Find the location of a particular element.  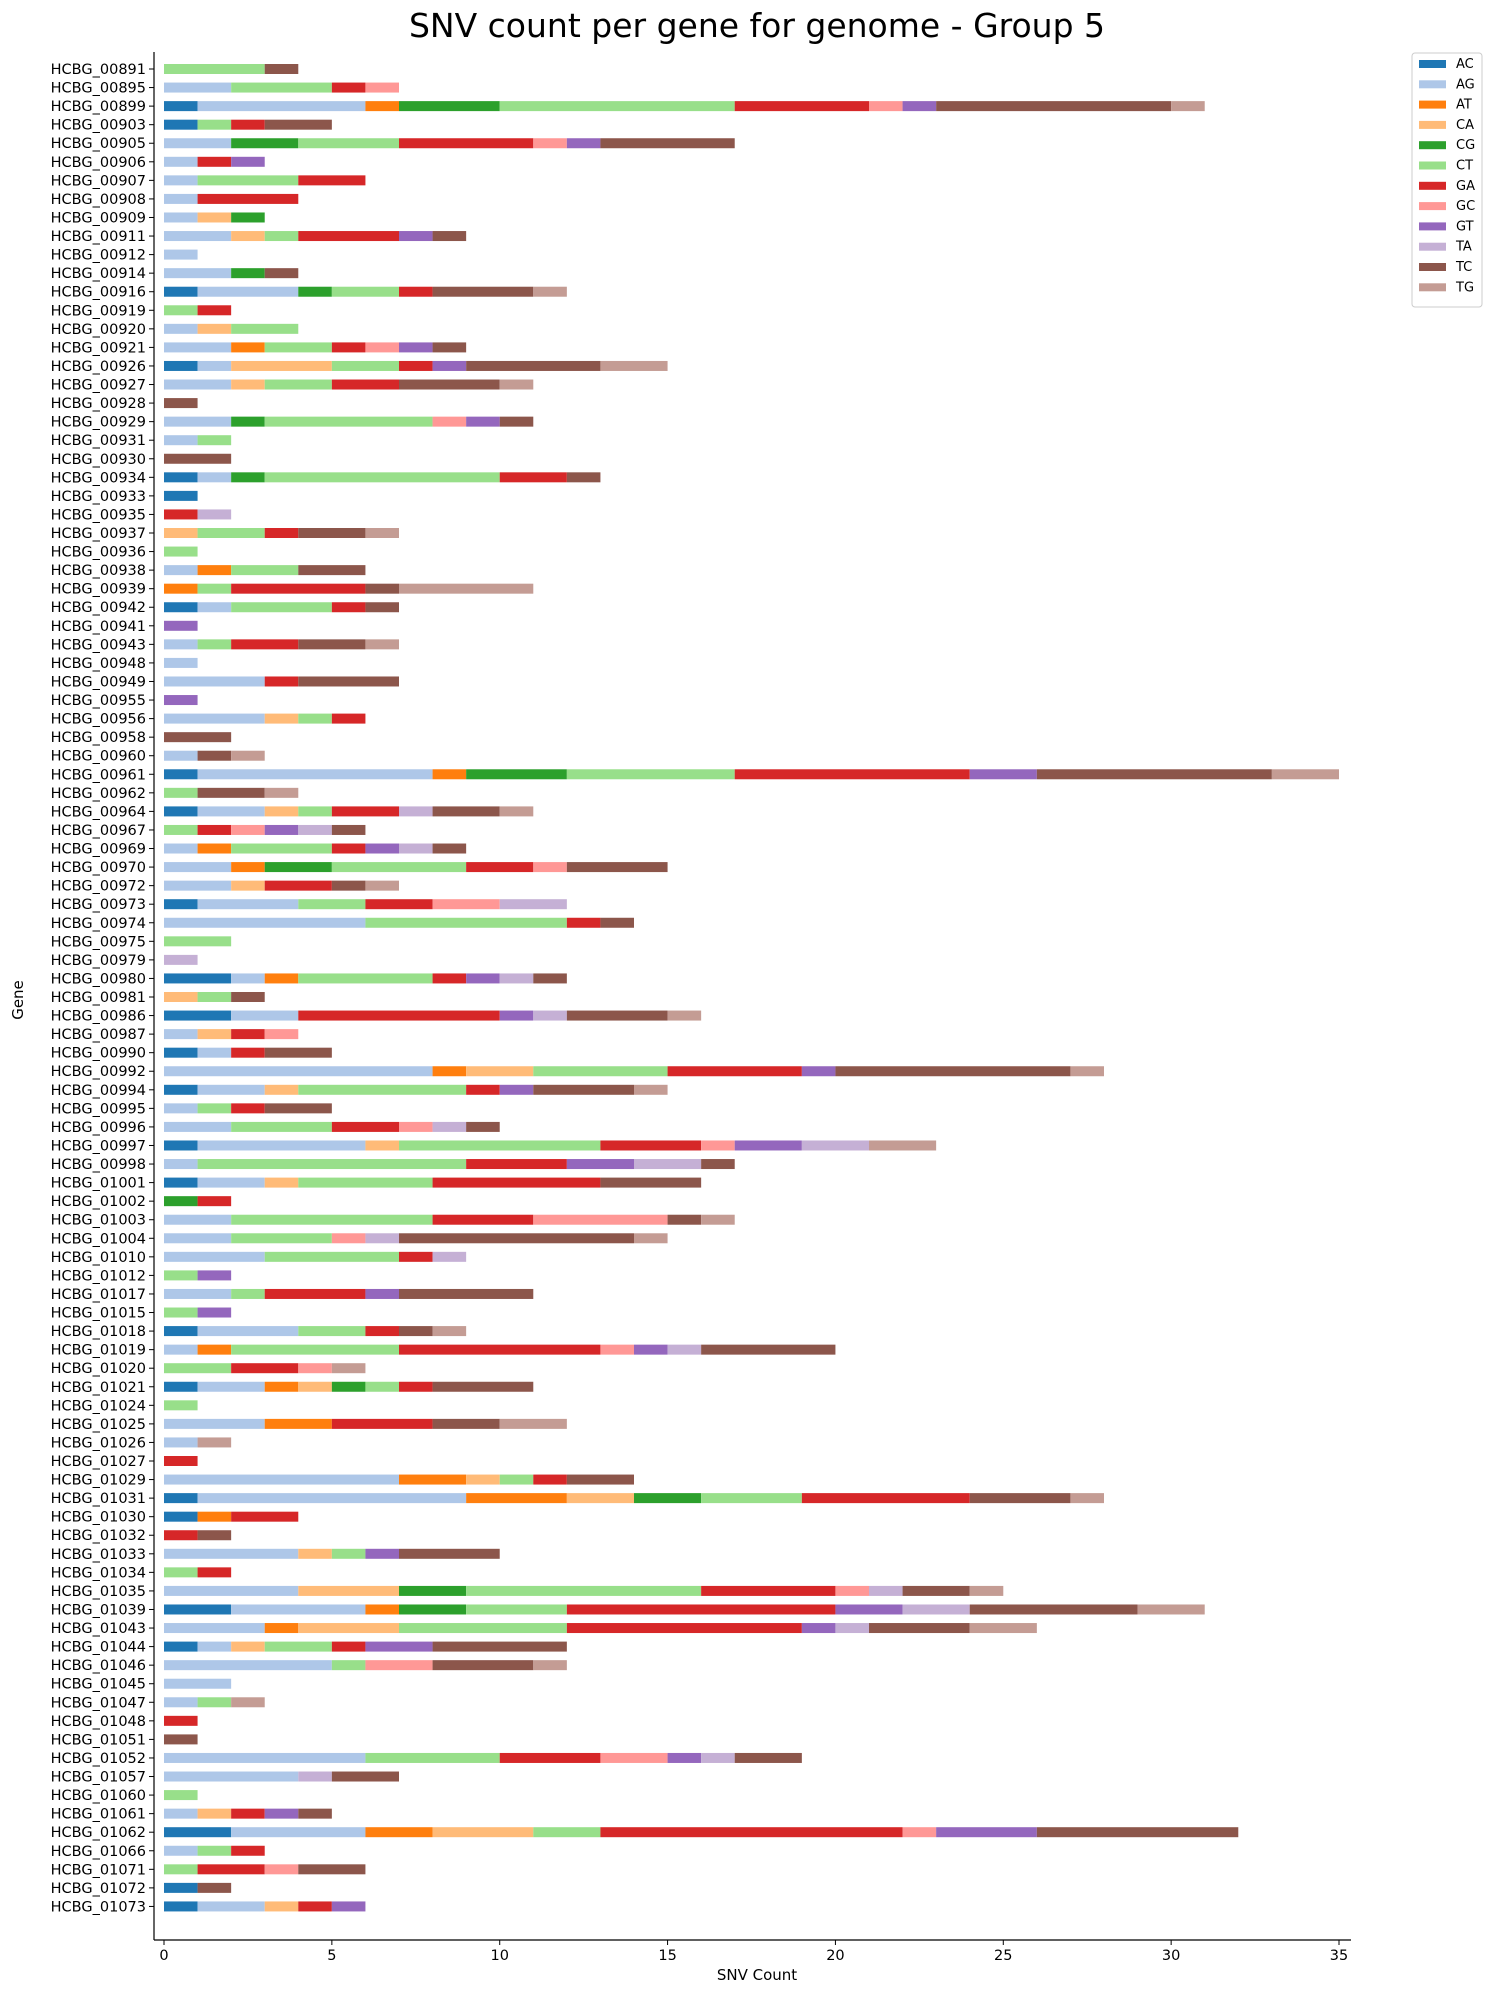

y-tick-label: HCBG_01001 is located at coordinates (98, 1184).